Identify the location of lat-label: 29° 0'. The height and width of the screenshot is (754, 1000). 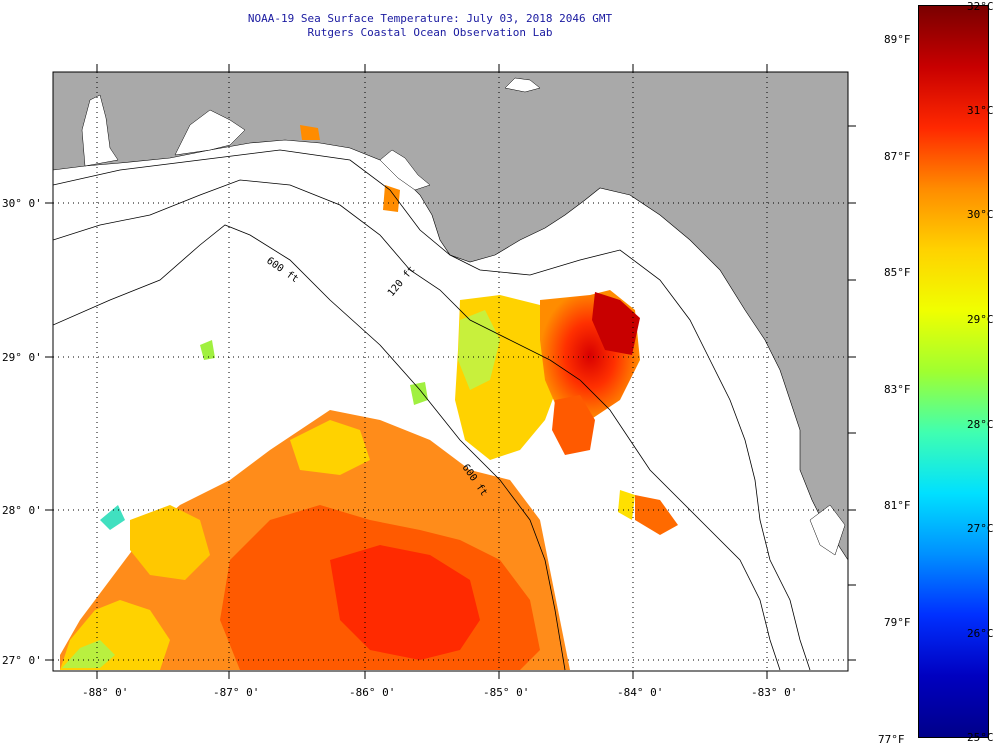
(22, 357).